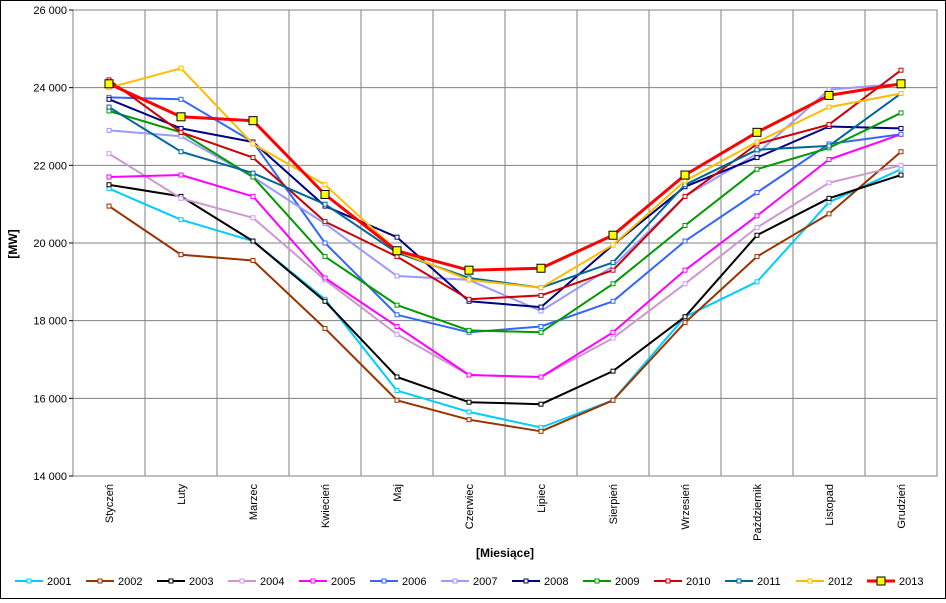 This screenshot has width=946, height=603. What do you see at coordinates (485, 582) in the screenshot?
I see `legend-label: 2007` at bounding box center [485, 582].